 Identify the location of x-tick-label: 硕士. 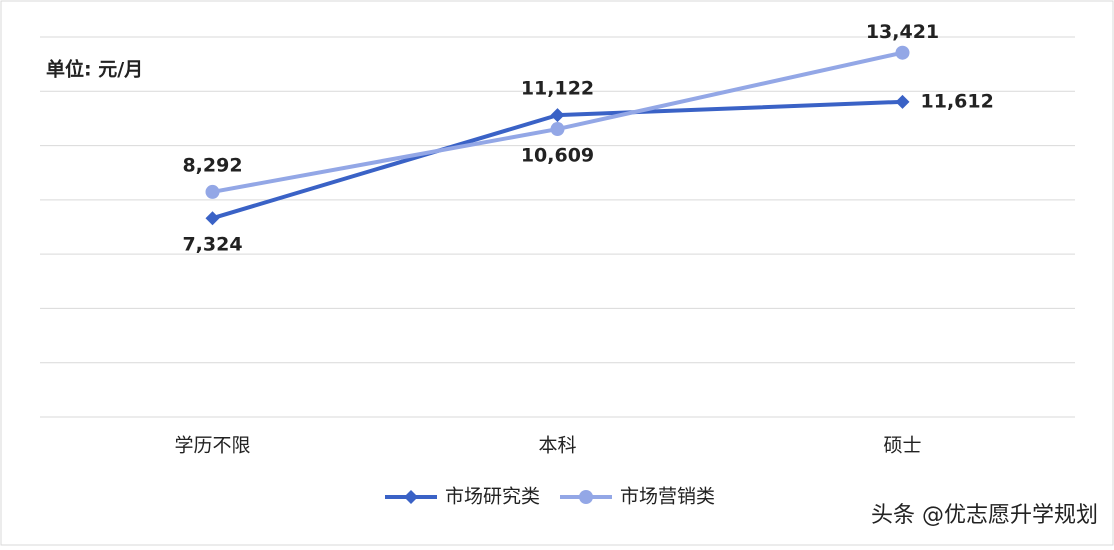
(902, 446).